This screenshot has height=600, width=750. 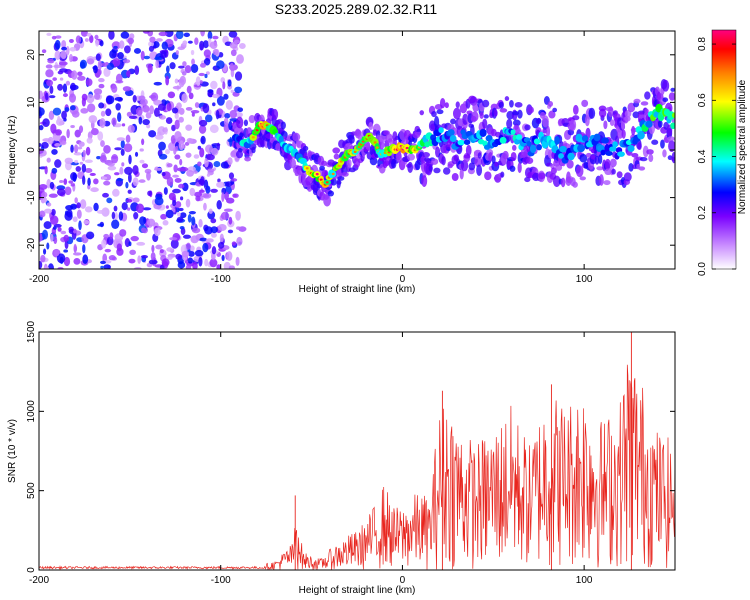 I want to click on colorbar-tick-label: 0.8, so click(x=702, y=44).